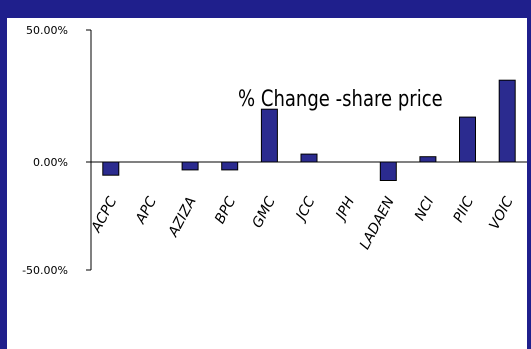 The width and height of the screenshot is (531, 349). What do you see at coordinates (269, 135) in the screenshot?
I see `bar-gmc` at bounding box center [269, 135].